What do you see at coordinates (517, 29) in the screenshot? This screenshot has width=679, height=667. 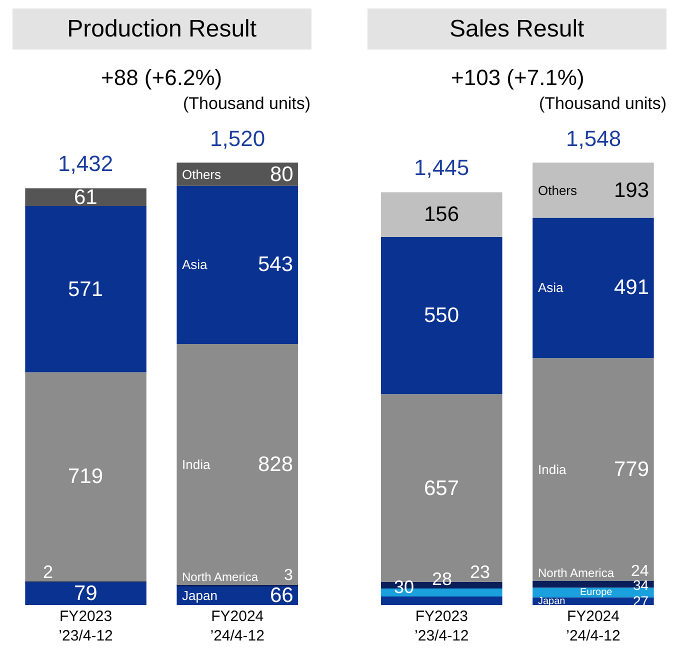 I see `chart-title: Sales Result` at bounding box center [517, 29].